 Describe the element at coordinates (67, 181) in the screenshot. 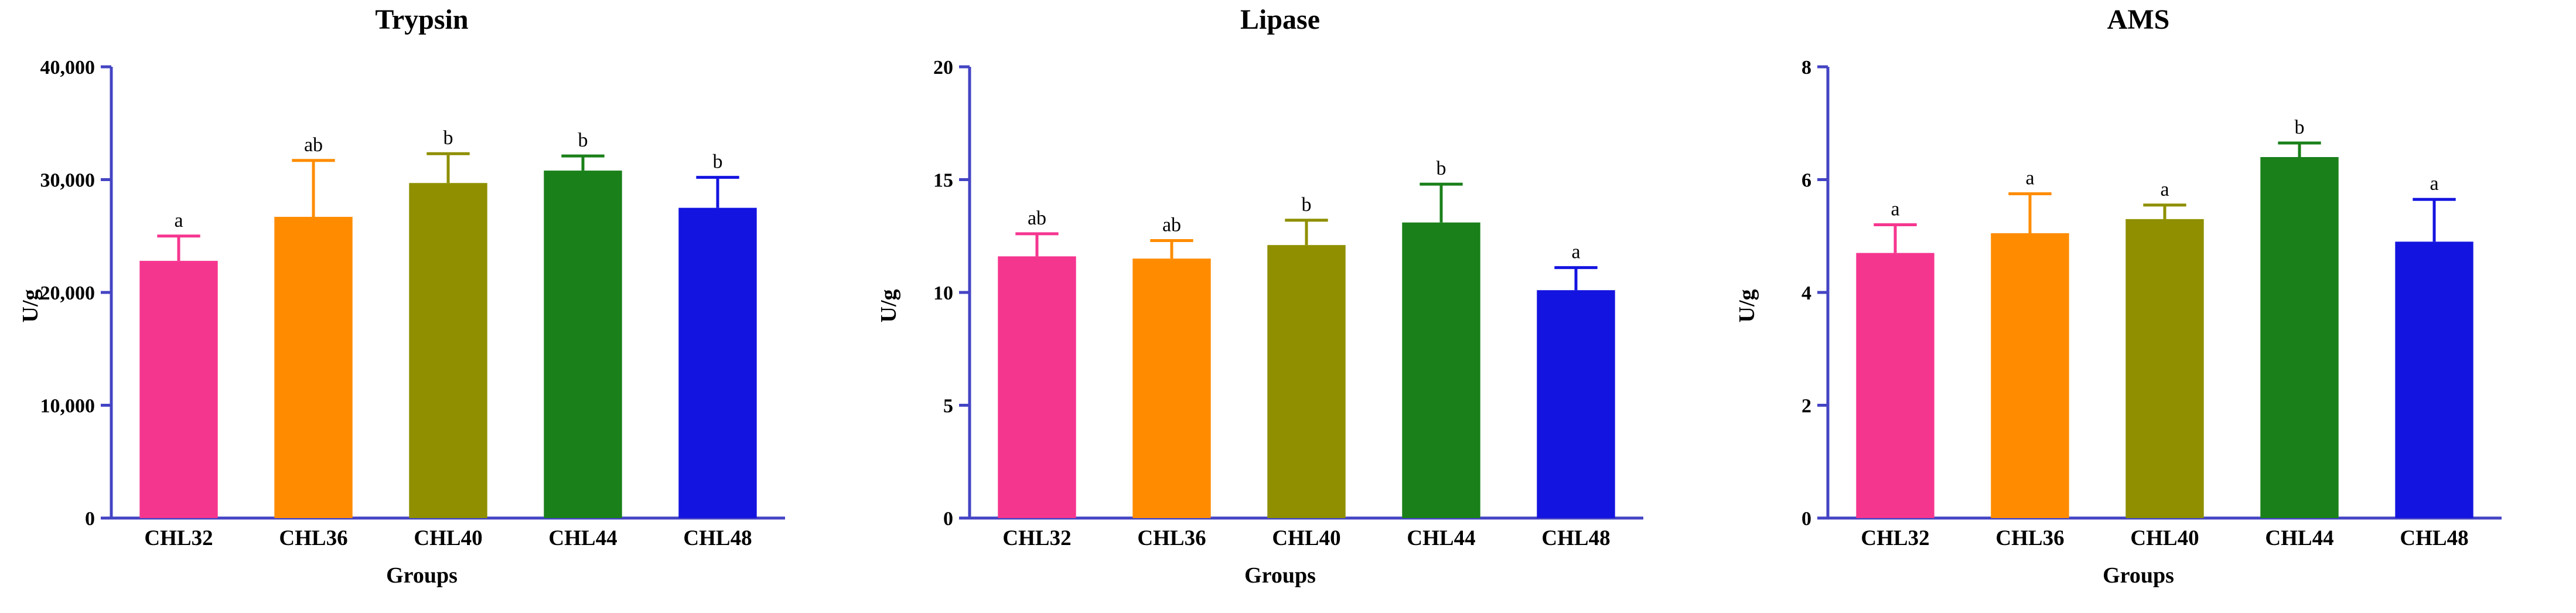

I see `y-tick-label: 30,000` at that location.